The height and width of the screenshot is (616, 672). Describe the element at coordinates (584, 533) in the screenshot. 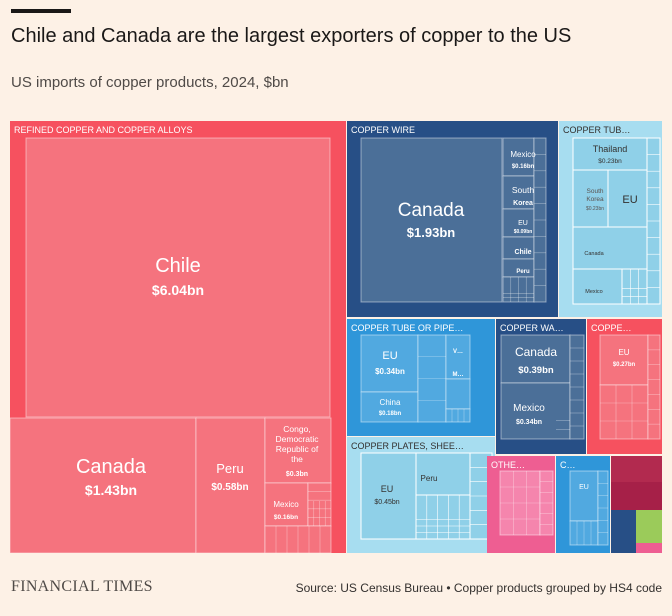

I see `cell-c-rest` at that location.